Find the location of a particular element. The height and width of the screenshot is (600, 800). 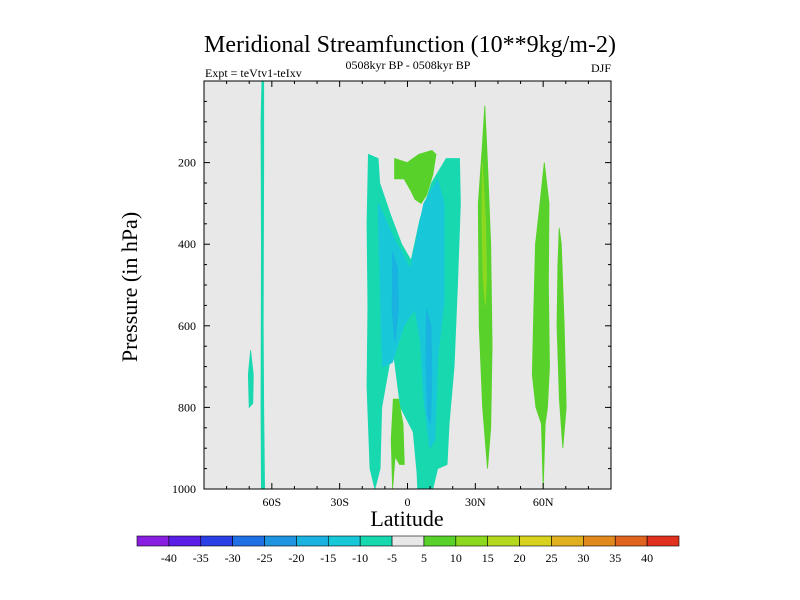

contour-pos-5-upper is located at coordinates (415, 176).